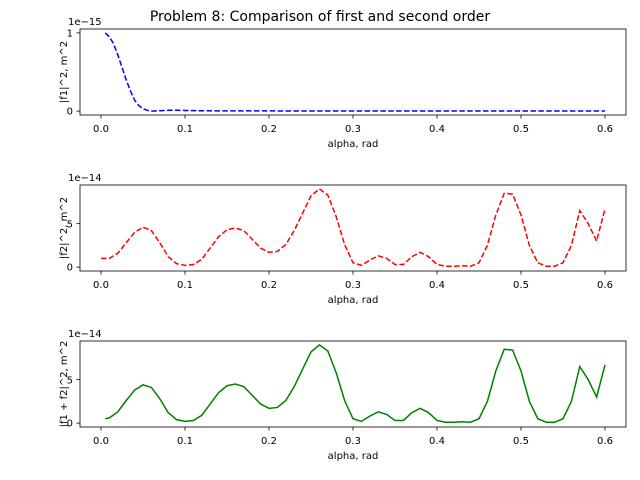 This screenshot has width=640, height=480. Describe the element at coordinates (437, 129) in the screenshot. I see `x-tick-label-0-4: 0.4` at that location.